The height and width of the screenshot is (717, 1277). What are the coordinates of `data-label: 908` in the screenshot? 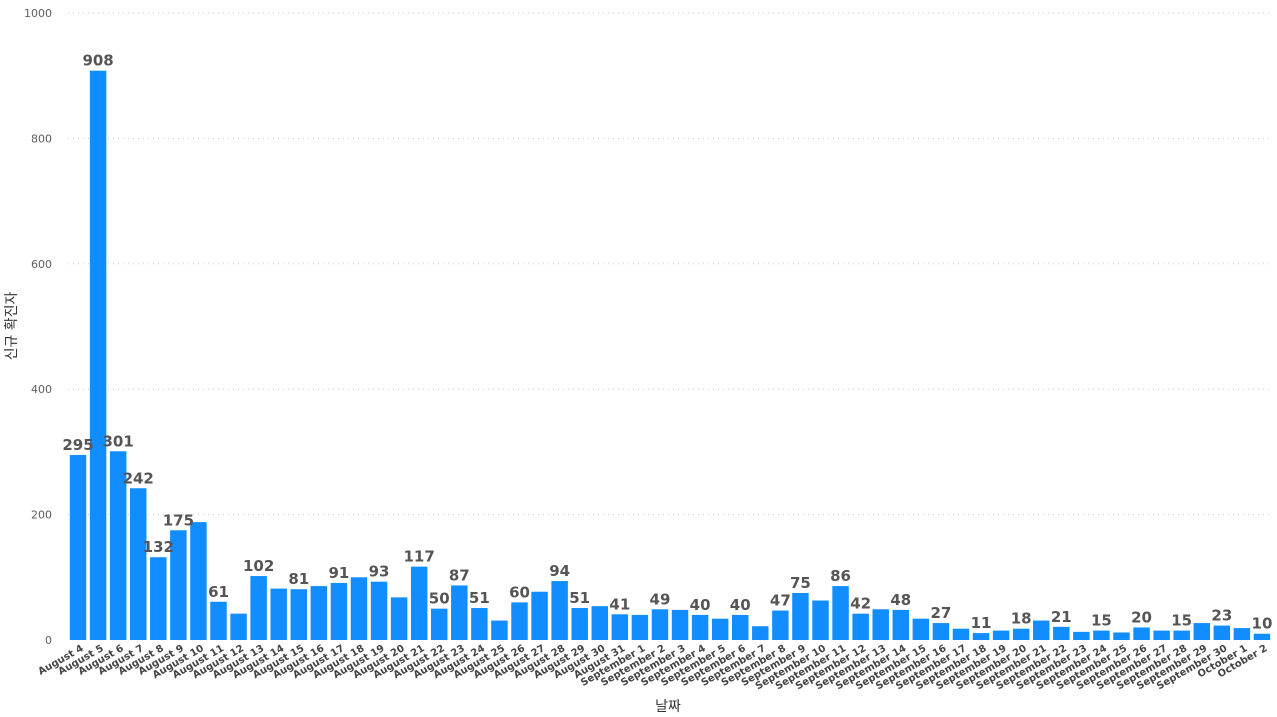 It's located at (97, 61).